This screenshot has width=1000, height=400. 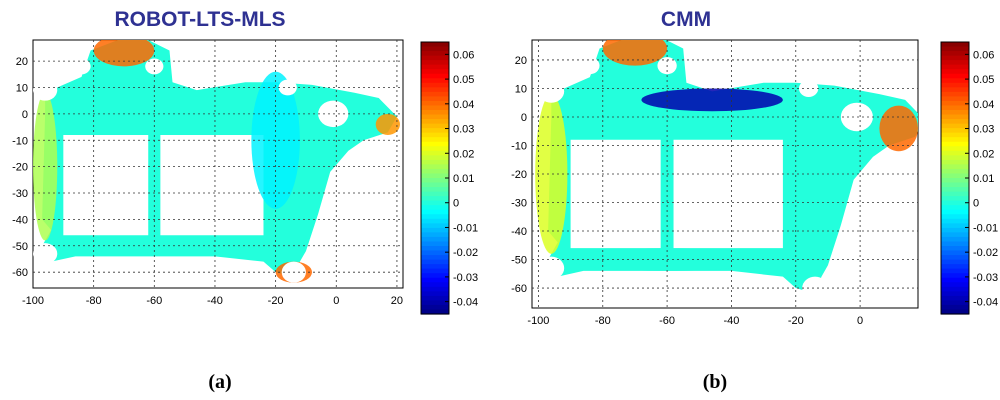 What do you see at coordinates (983, 55) in the screenshot?
I see `colorbar-tick-label: 0.06` at bounding box center [983, 55].